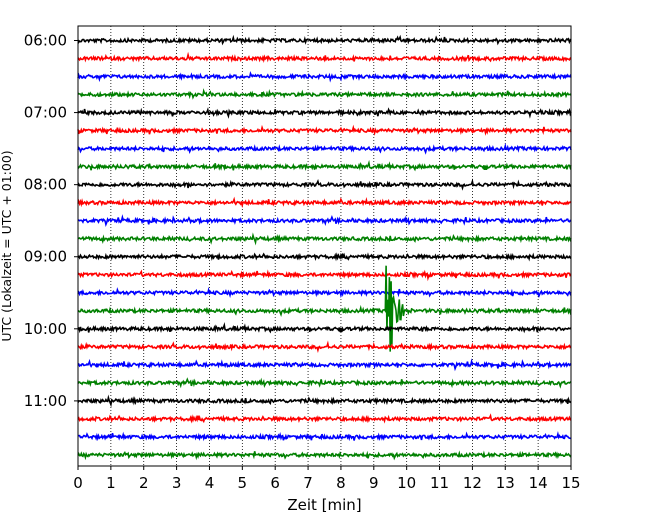 This screenshot has width=650, height=520. What do you see at coordinates (374, 483) in the screenshot?
I see `x-tick-label: 9` at bounding box center [374, 483].